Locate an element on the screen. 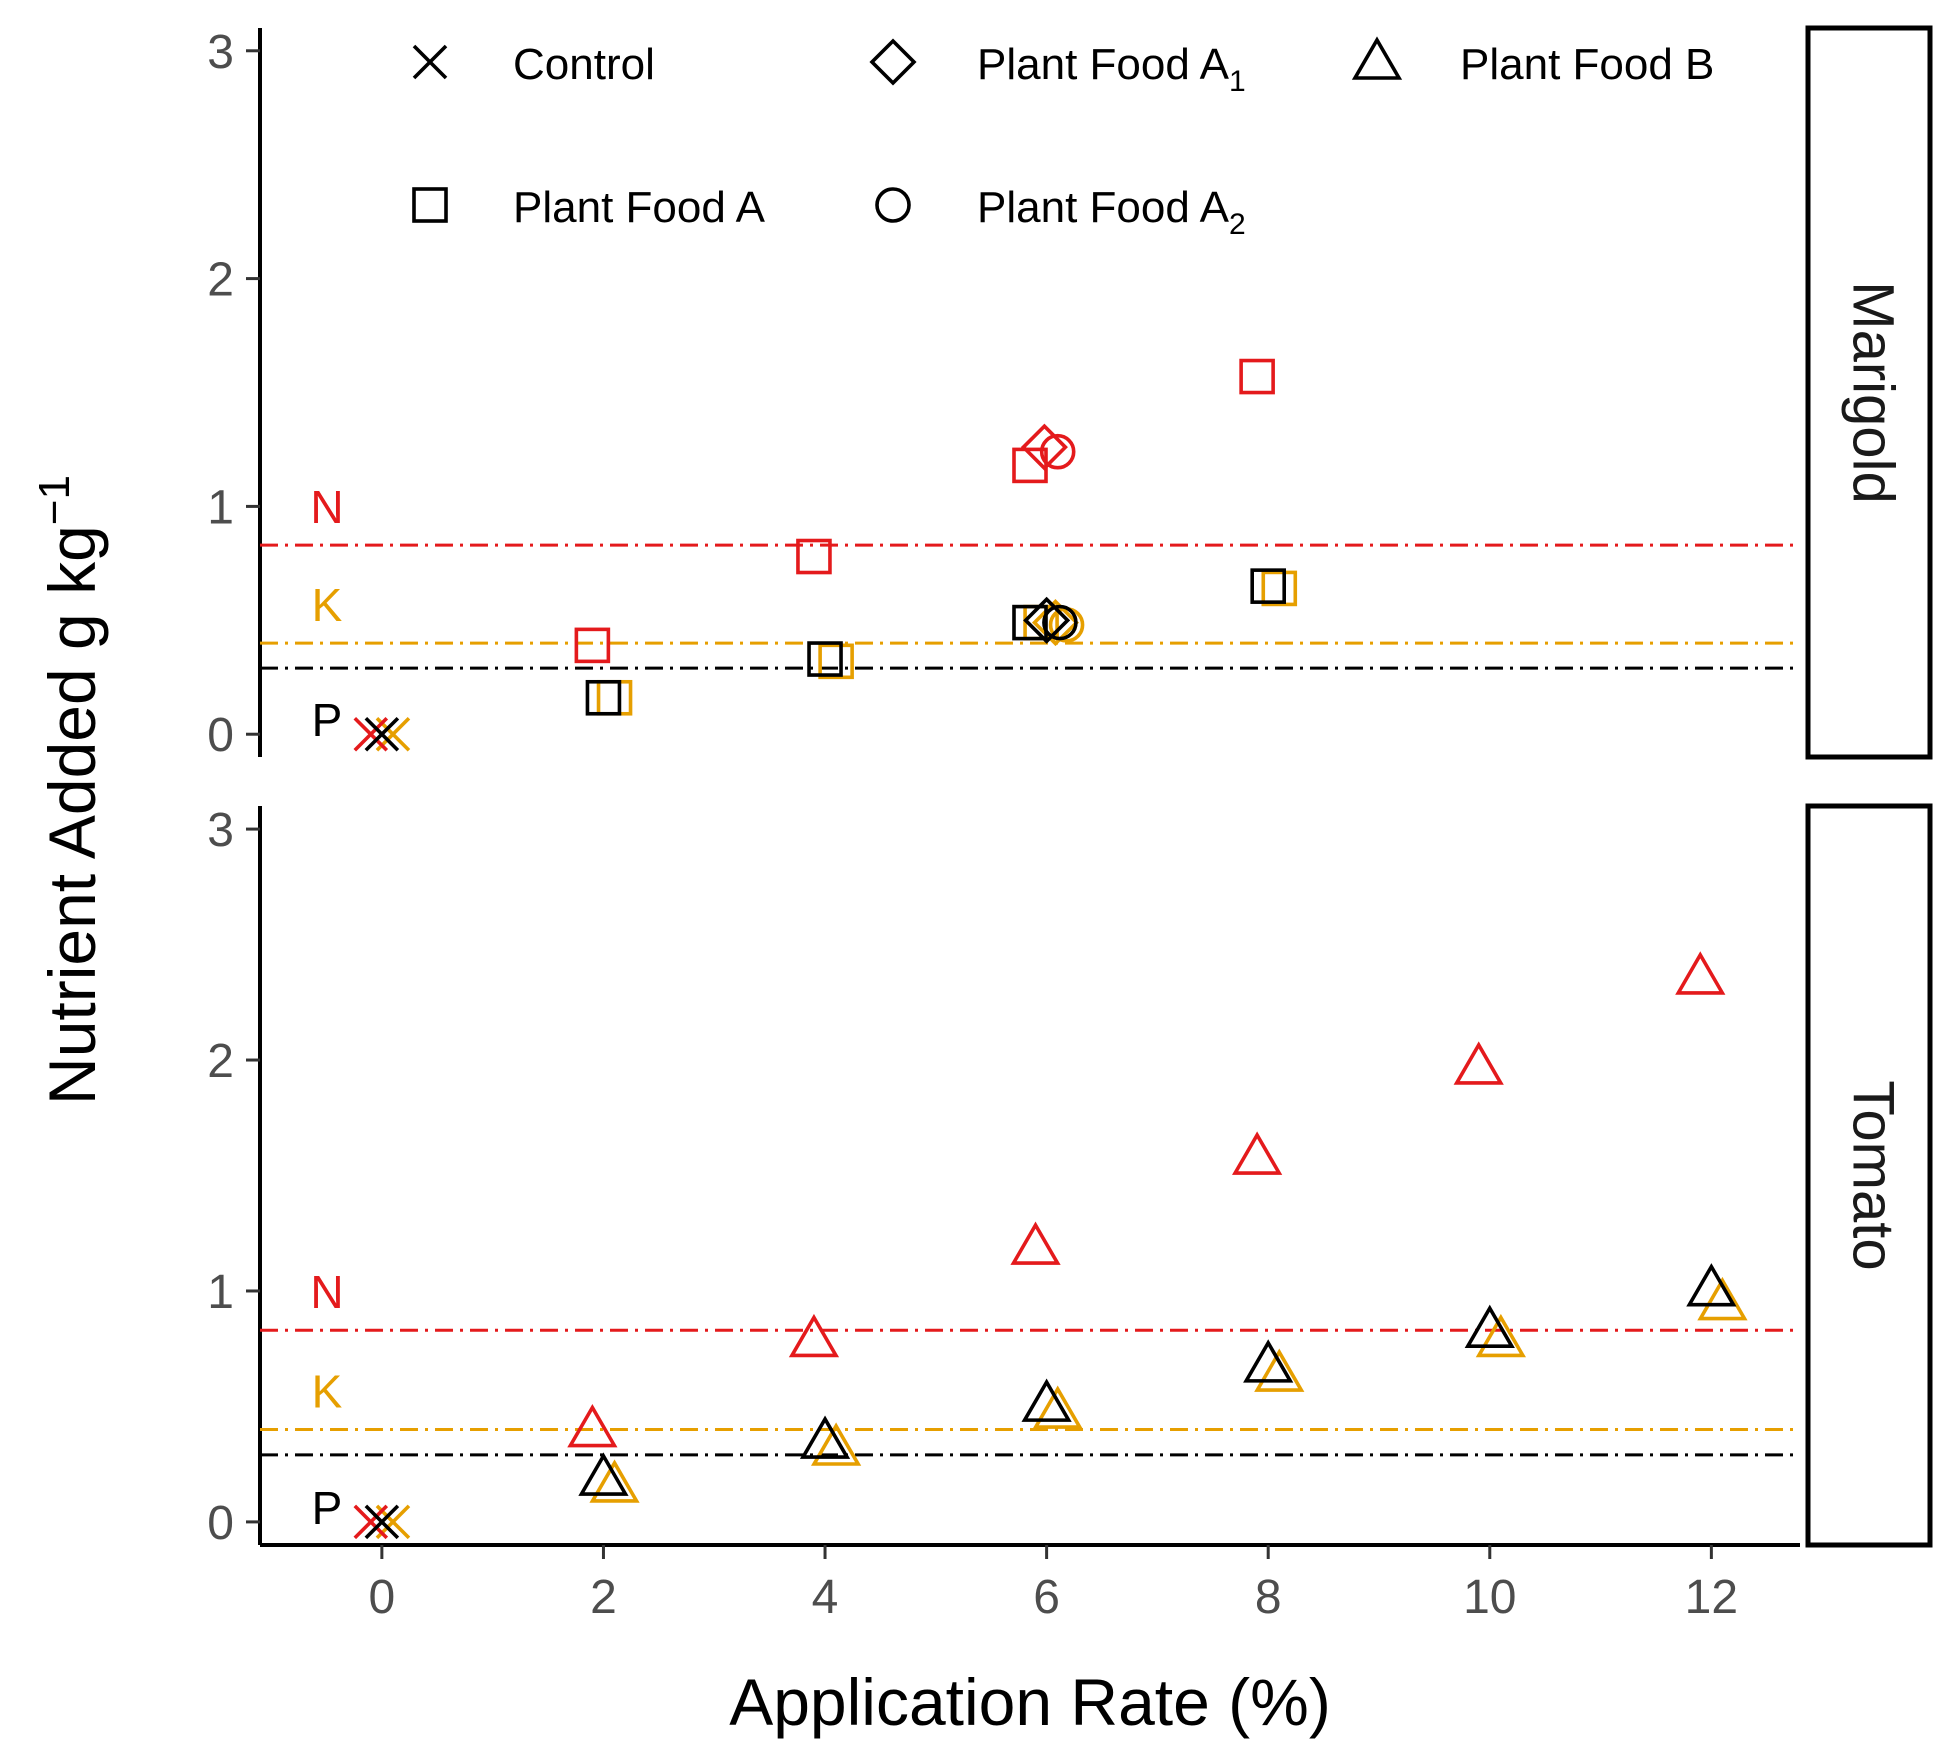  legend-label-main: Plant Food B is located at coordinates (1587, 64).